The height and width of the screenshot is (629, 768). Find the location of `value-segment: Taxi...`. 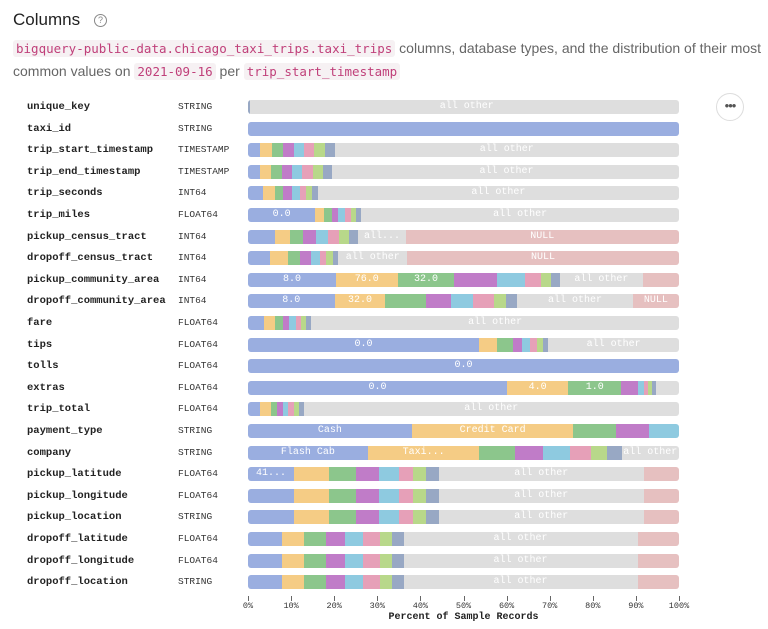

value-segment: Taxi... is located at coordinates (423, 452).